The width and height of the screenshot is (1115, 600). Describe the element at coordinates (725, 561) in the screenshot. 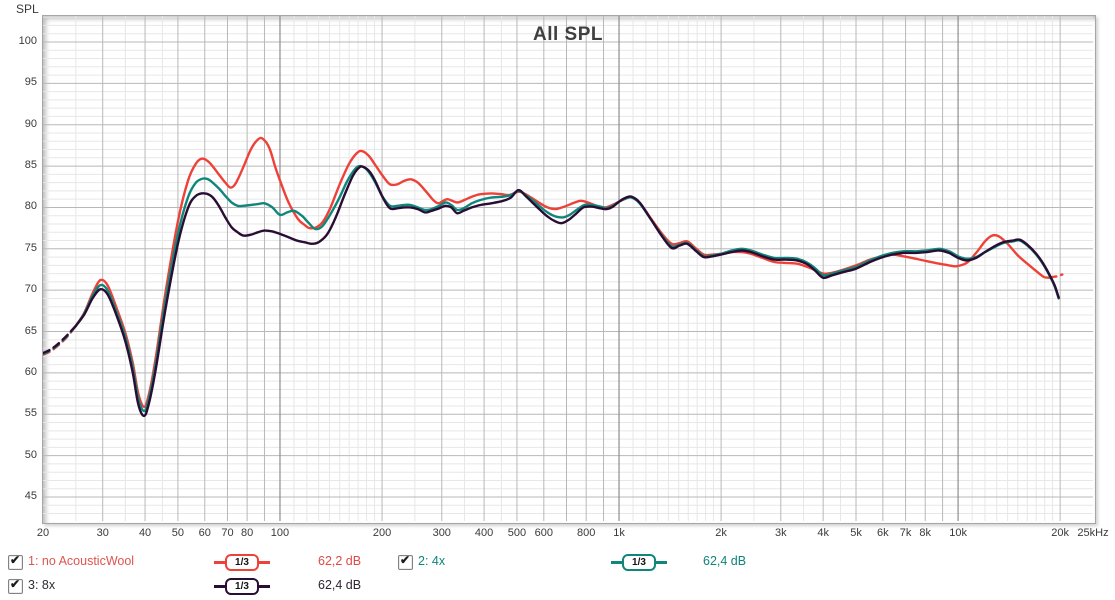

I see `trace2-spl-value: 62,4 dB` at that location.